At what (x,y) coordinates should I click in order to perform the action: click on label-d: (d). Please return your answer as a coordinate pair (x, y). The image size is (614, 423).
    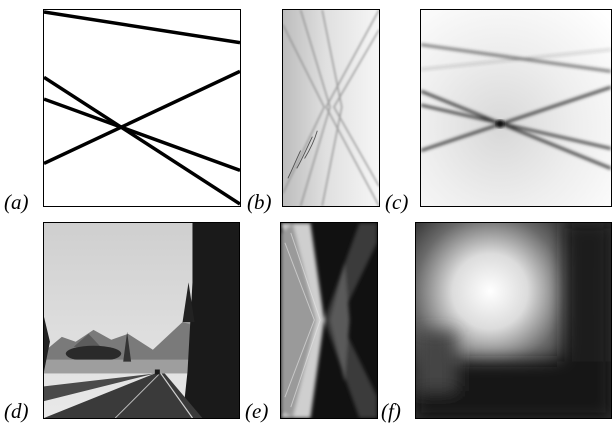
    Looking at the image, I should click on (16, 411).